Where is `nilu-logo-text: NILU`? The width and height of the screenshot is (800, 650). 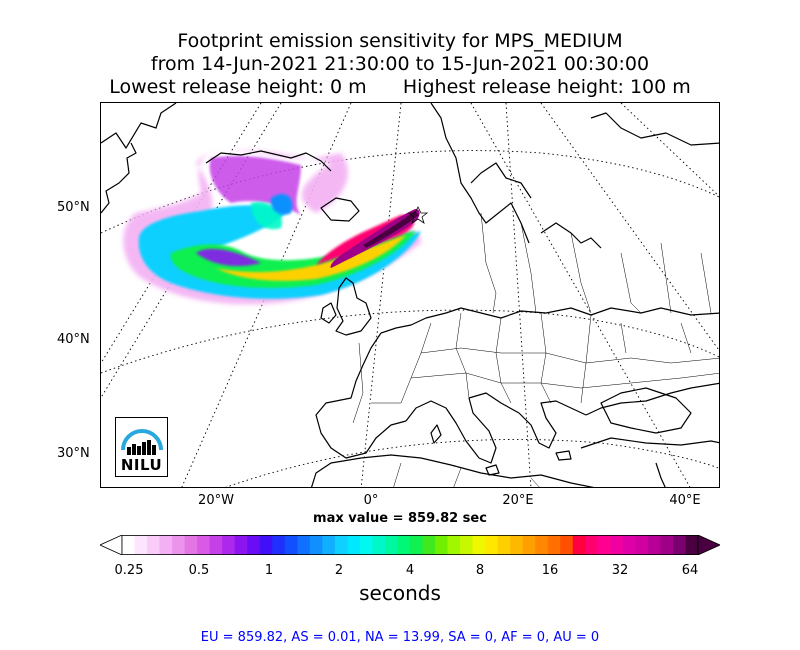 nilu-logo-text: NILU is located at coordinates (141, 465).